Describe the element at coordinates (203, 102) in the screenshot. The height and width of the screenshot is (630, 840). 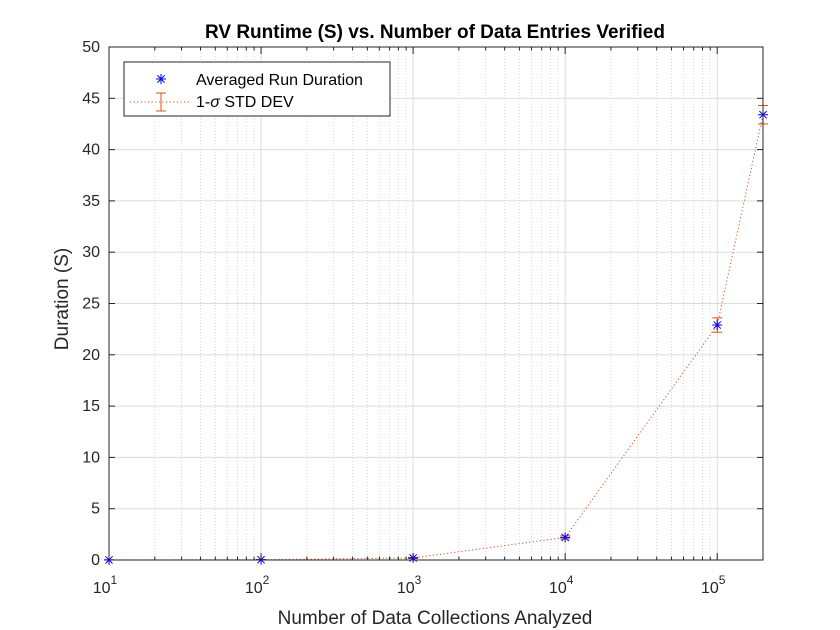
I see `legend-label-std-prefix: 1-` at that location.